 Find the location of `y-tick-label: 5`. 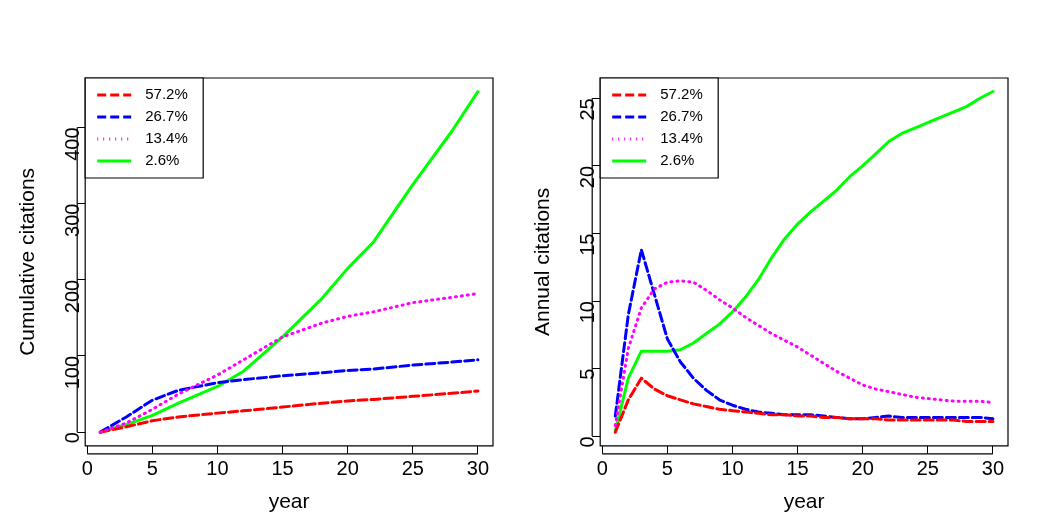

y-tick-label: 5 is located at coordinates (586, 374).